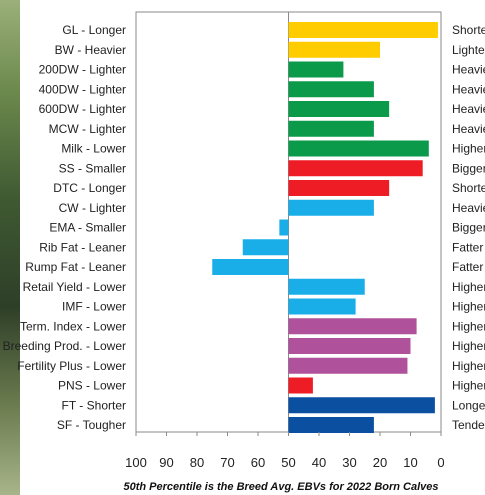 The height and width of the screenshot is (495, 485). Describe the element at coordinates (82, 70) in the screenshot. I see `category-label: 200DW - Lighter` at that location.